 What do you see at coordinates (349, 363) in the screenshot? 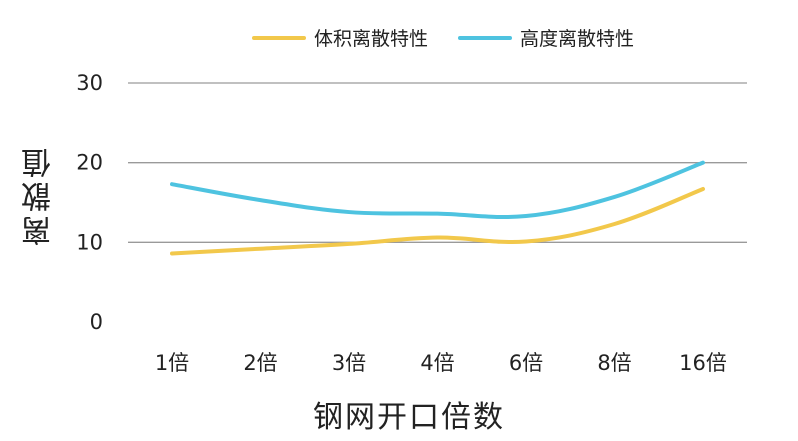
I see `x-tick-label: 3倍` at bounding box center [349, 363].